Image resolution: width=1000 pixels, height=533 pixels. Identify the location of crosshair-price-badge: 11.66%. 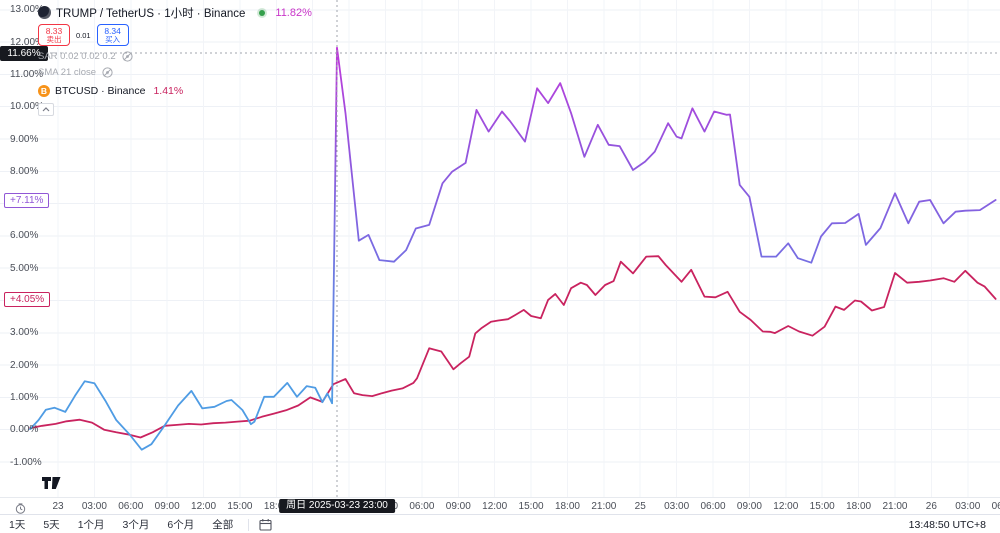
(24, 53).